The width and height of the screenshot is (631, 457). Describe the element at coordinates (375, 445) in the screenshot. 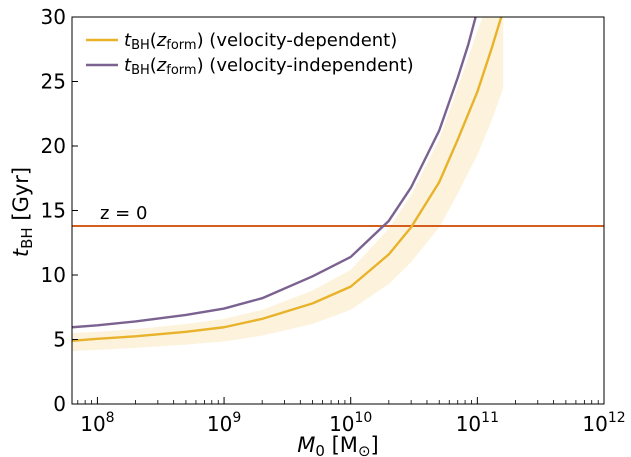

I see `xlabel-close: ]` at that location.